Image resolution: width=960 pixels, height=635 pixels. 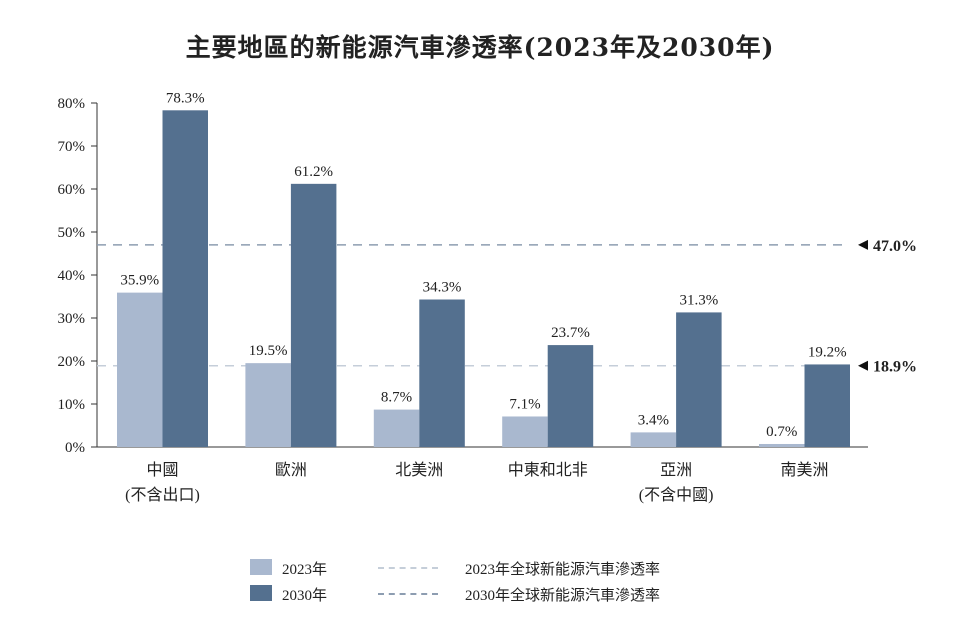 I want to click on data-label: 3.4%, so click(x=653, y=420).